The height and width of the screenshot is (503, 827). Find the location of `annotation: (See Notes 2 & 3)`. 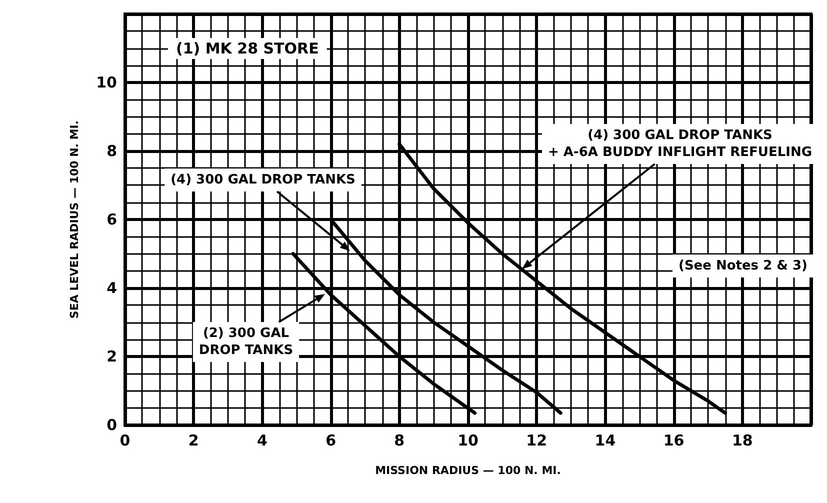

annotation: (See Notes 2 & 3) is located at coordinates (743, 266).